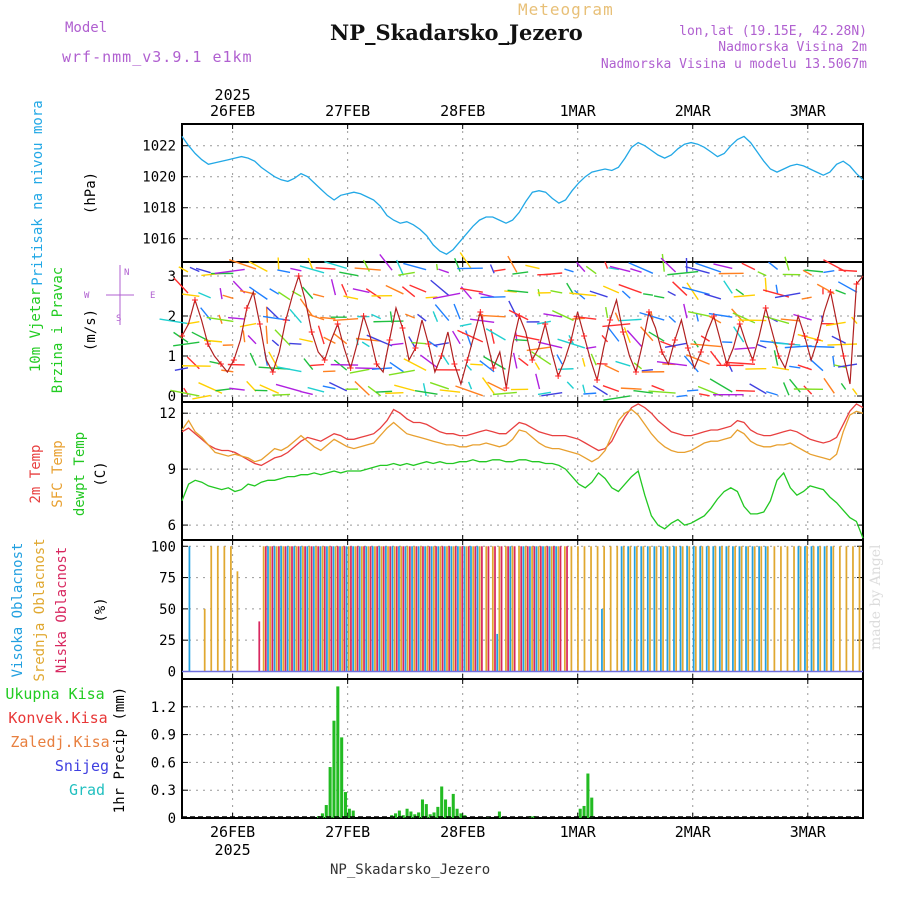  What do you see at coordinates (456, 32) in the screenshot?
I see `chart-title: NP_Skadarsko_Jezero` at bounding box center [456, 32].